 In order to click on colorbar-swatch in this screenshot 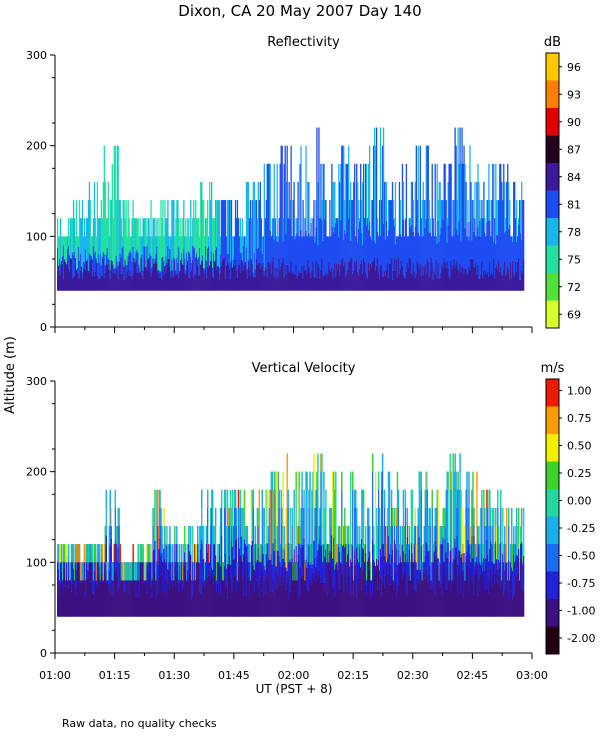, I will do `click(552, 530)`.